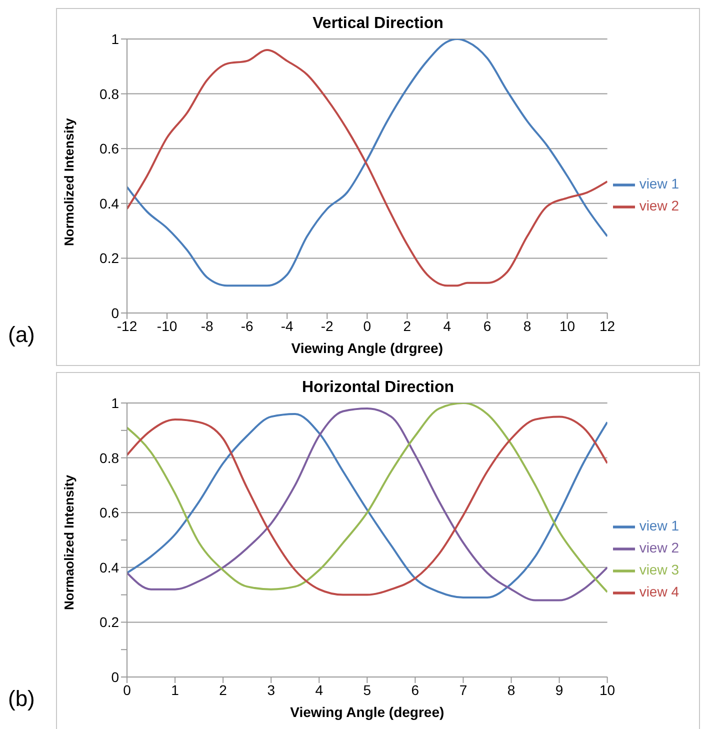  What do you see at coordinates (247, 326) in the screenshot?
I see `x-tick-label: -6` at bounding box center [247, 326].